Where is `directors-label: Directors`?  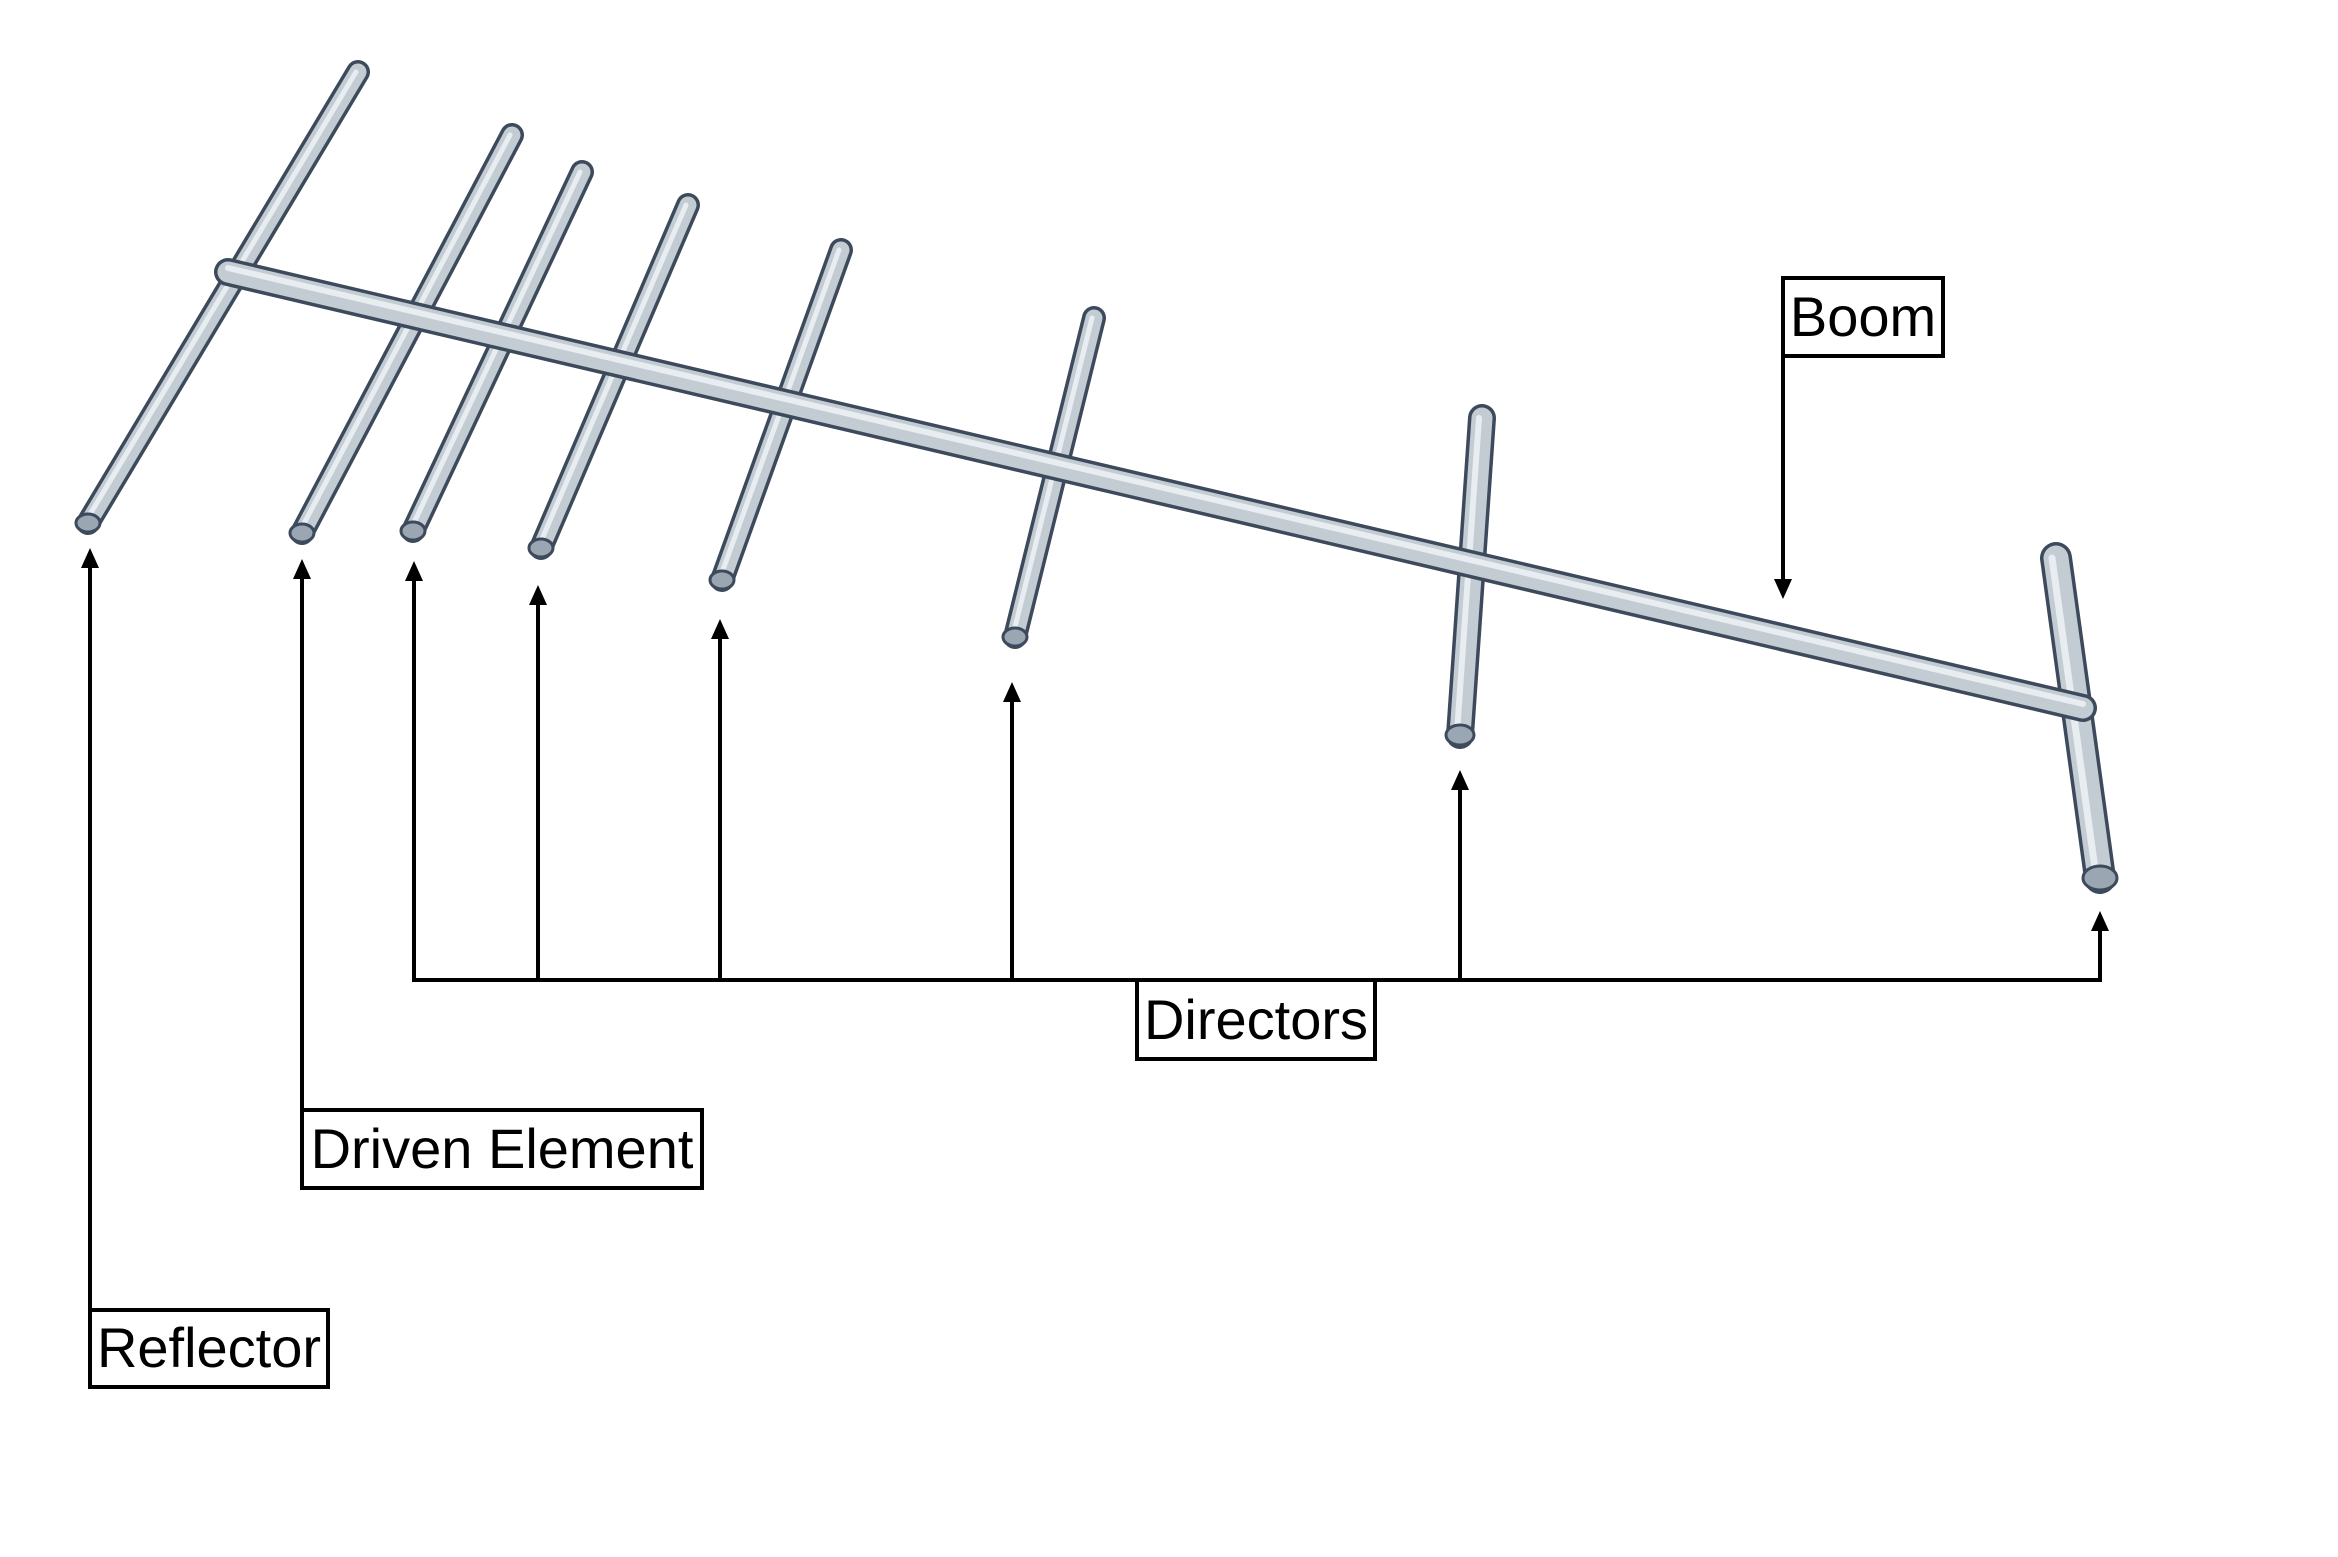
directors-label: Directors is located at coordinates (1256, 1019).